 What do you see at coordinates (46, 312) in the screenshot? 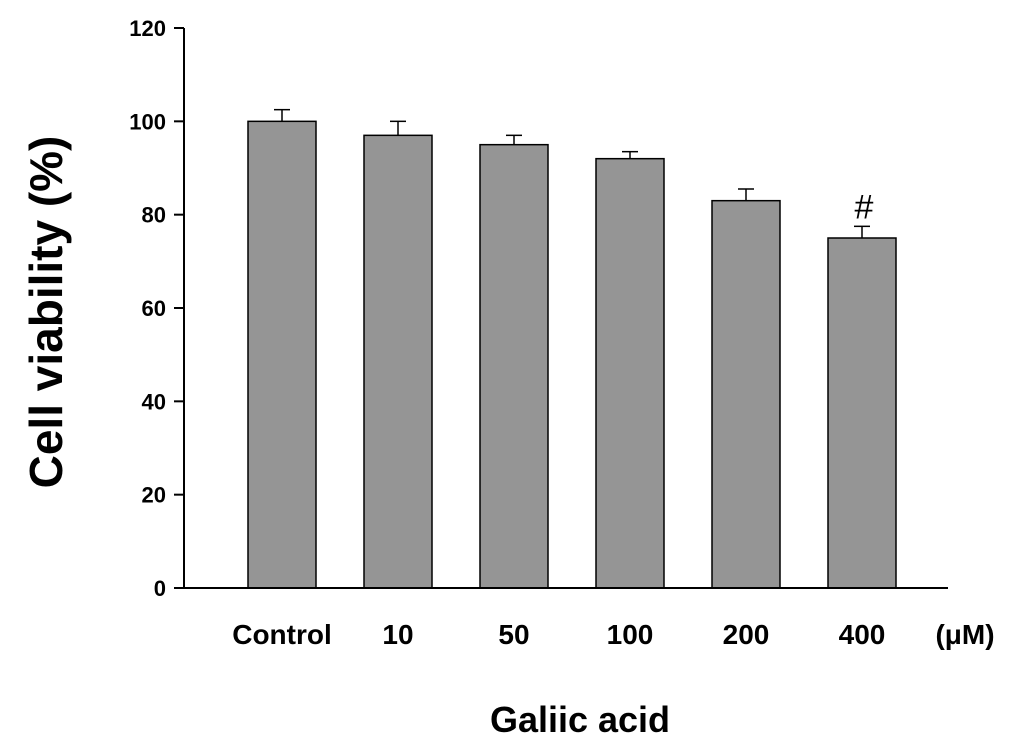
I see `y-axis-title: Cell viability (%)` at bounding box center [46, 312].